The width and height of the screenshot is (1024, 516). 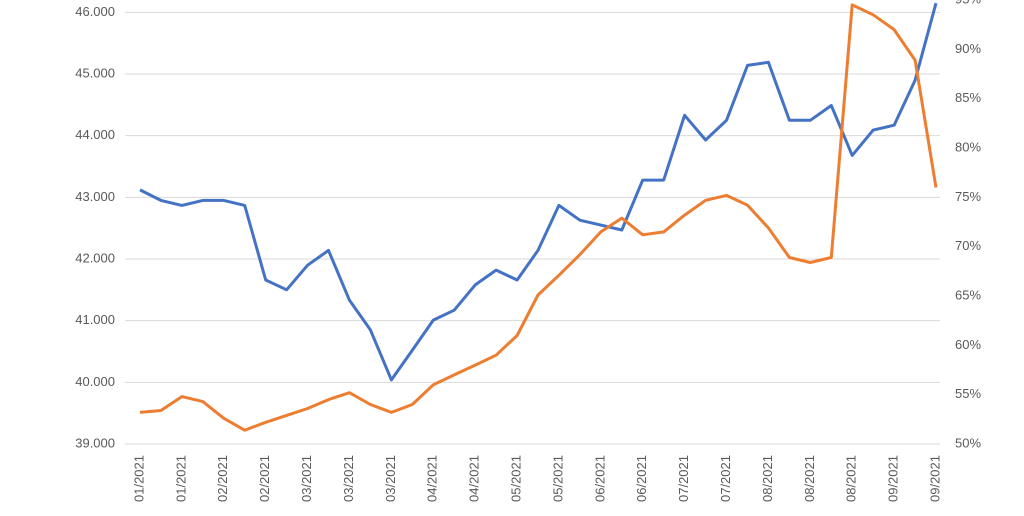 I want to click on y-tick-label: 45.000, so click(x=95, y=72).